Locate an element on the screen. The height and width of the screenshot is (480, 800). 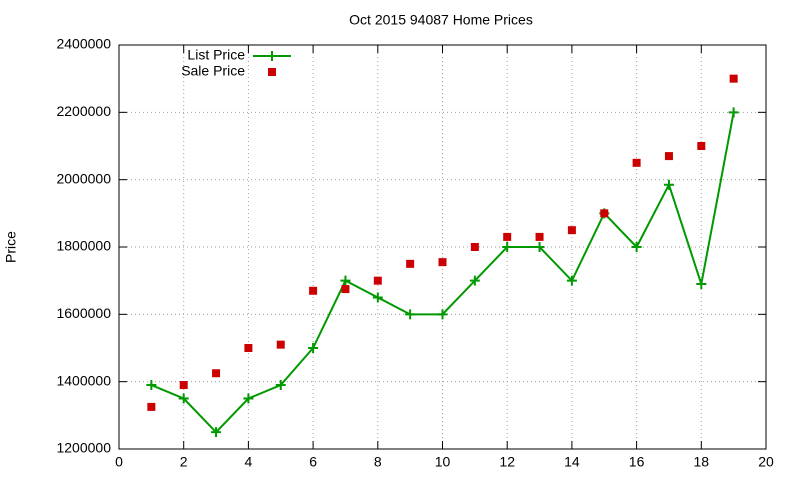
x-tick-label: 4 is located at coordinates (249, 462).